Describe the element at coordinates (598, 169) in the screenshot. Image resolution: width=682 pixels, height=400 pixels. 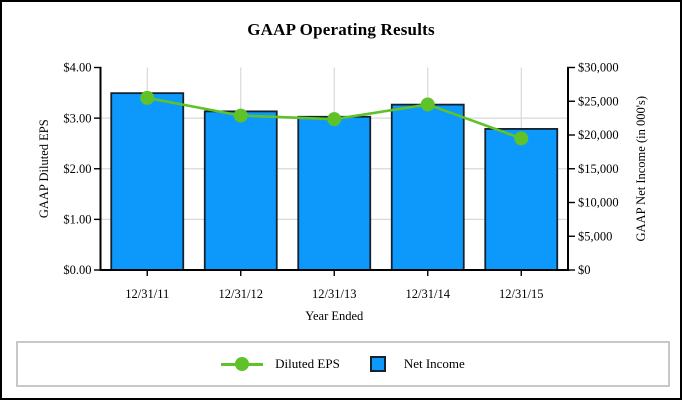
I see `right-axis-tick-label: $15,000` at that location.